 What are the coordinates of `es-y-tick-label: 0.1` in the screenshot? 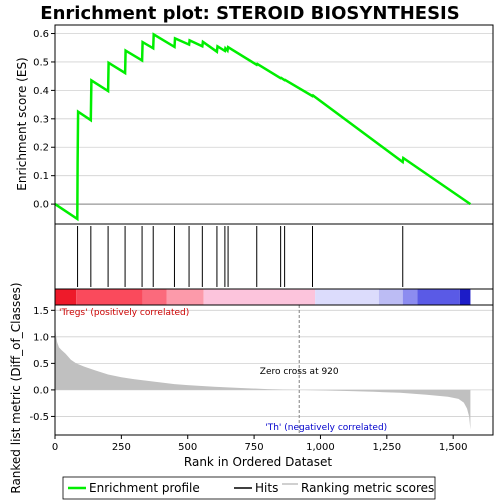 It's located at (41, 176).